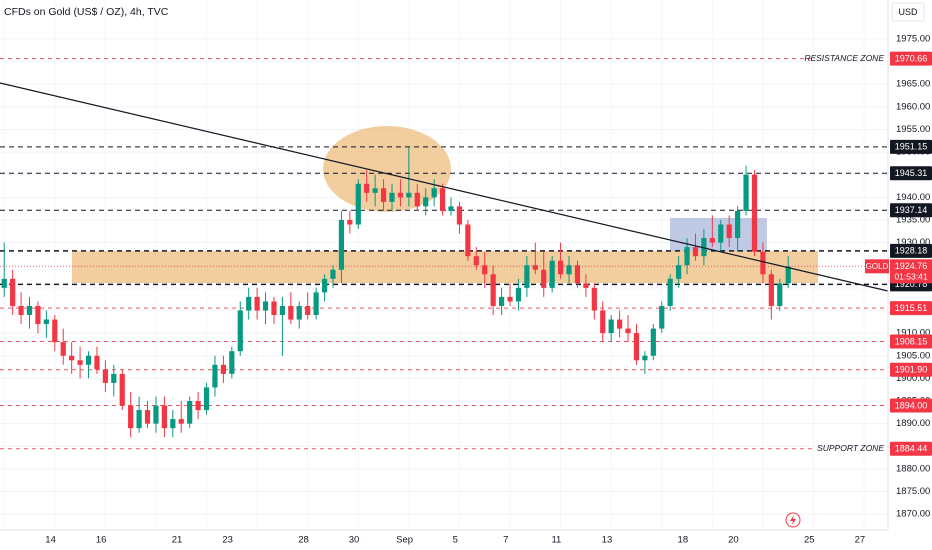 Image resolution: width=932 pixels, height=550 pixels. What do you see at coordinates (445, 267) in the screenshot?
I see `zone-box` at bounding box center [445, 267].